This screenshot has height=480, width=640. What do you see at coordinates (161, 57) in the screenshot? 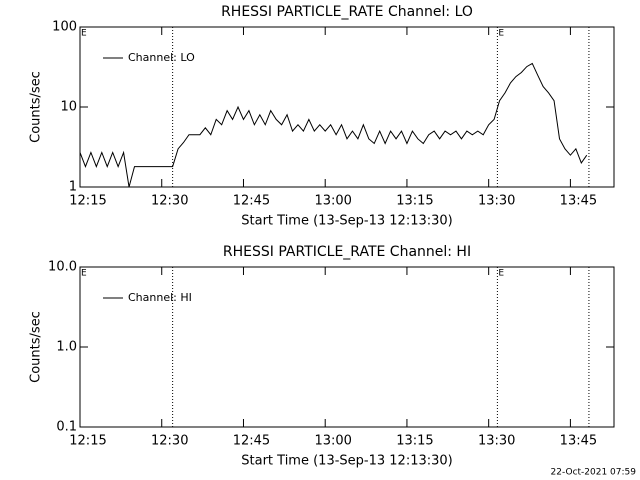
I see `legend-label: Channel: LO` at bounding box center [161, 57].